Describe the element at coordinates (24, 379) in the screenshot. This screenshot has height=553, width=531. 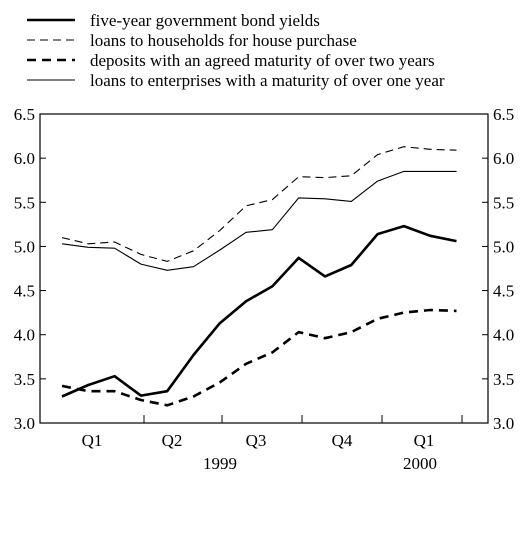
I see `y-tick-label-left: 3.5` at that location.